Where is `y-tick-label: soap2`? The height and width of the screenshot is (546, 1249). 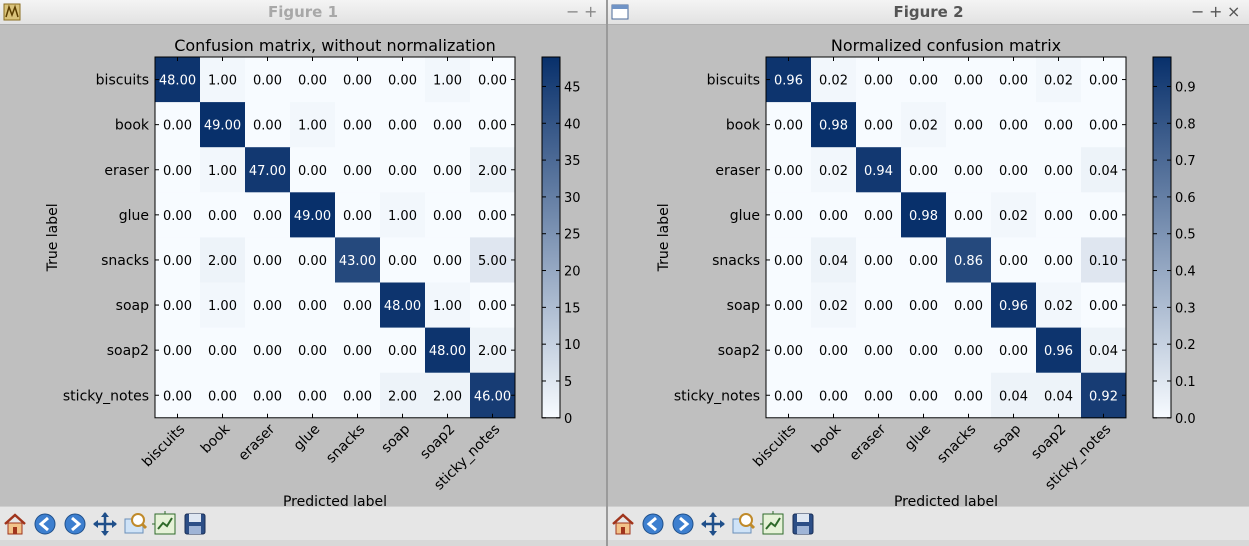 y-tick-label: soap2 is located at coordinates (739, 351).